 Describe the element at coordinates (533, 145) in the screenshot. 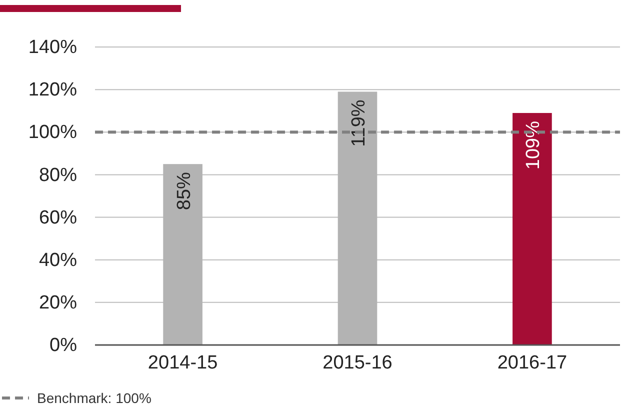

I see `data-label: 109%` at that location.